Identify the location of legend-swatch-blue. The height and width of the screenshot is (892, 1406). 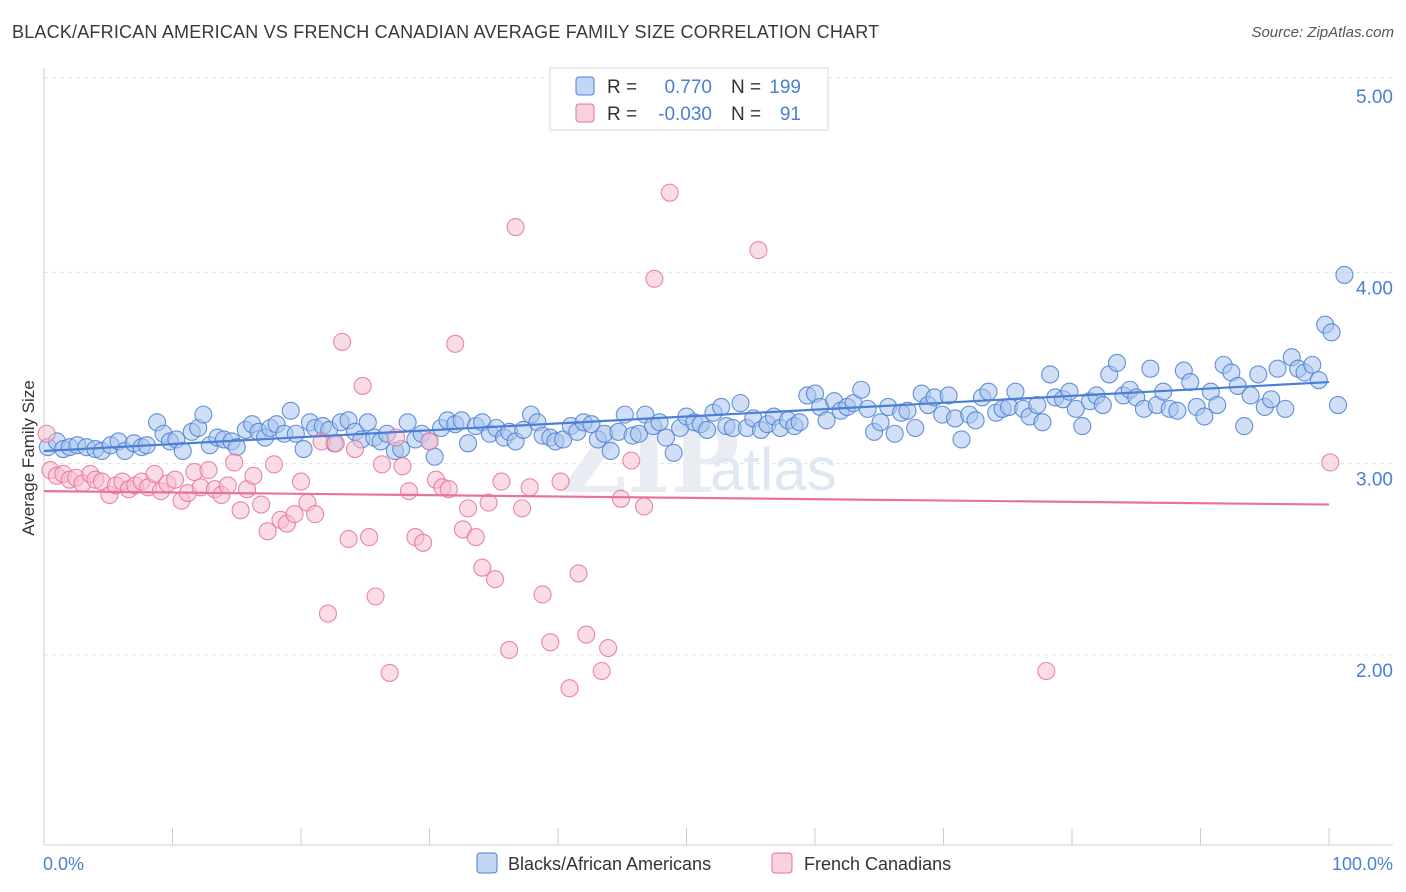
(585, 86).